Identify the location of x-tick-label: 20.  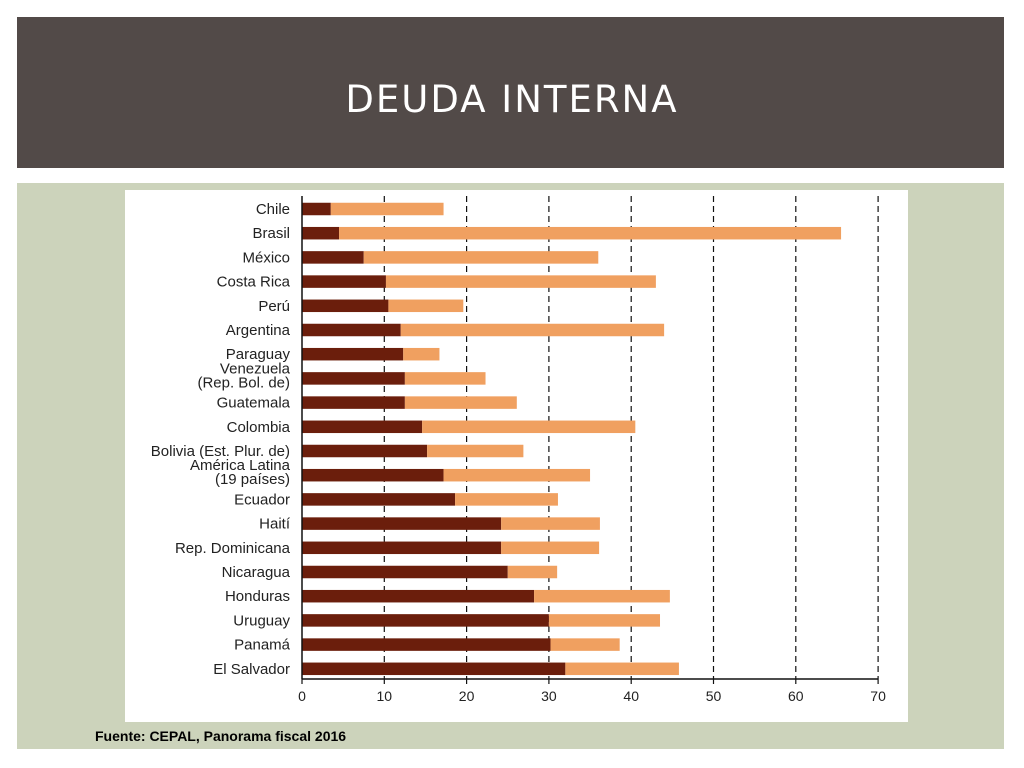
(467, 696).